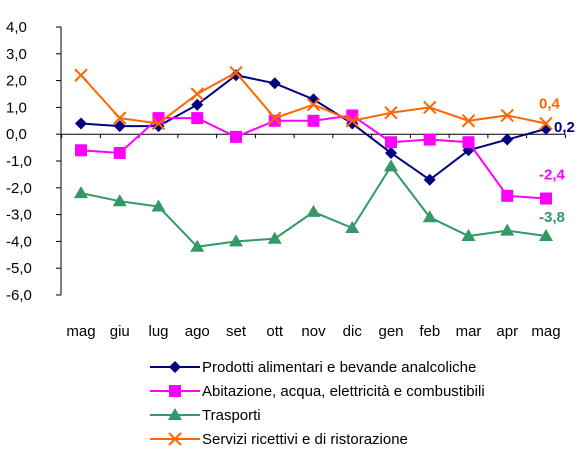 This screenshot has height=475, width=587. Describe the element at coordinates (175, 391) in the screenshot. I see `legend-swatch-abitazione` at that location.